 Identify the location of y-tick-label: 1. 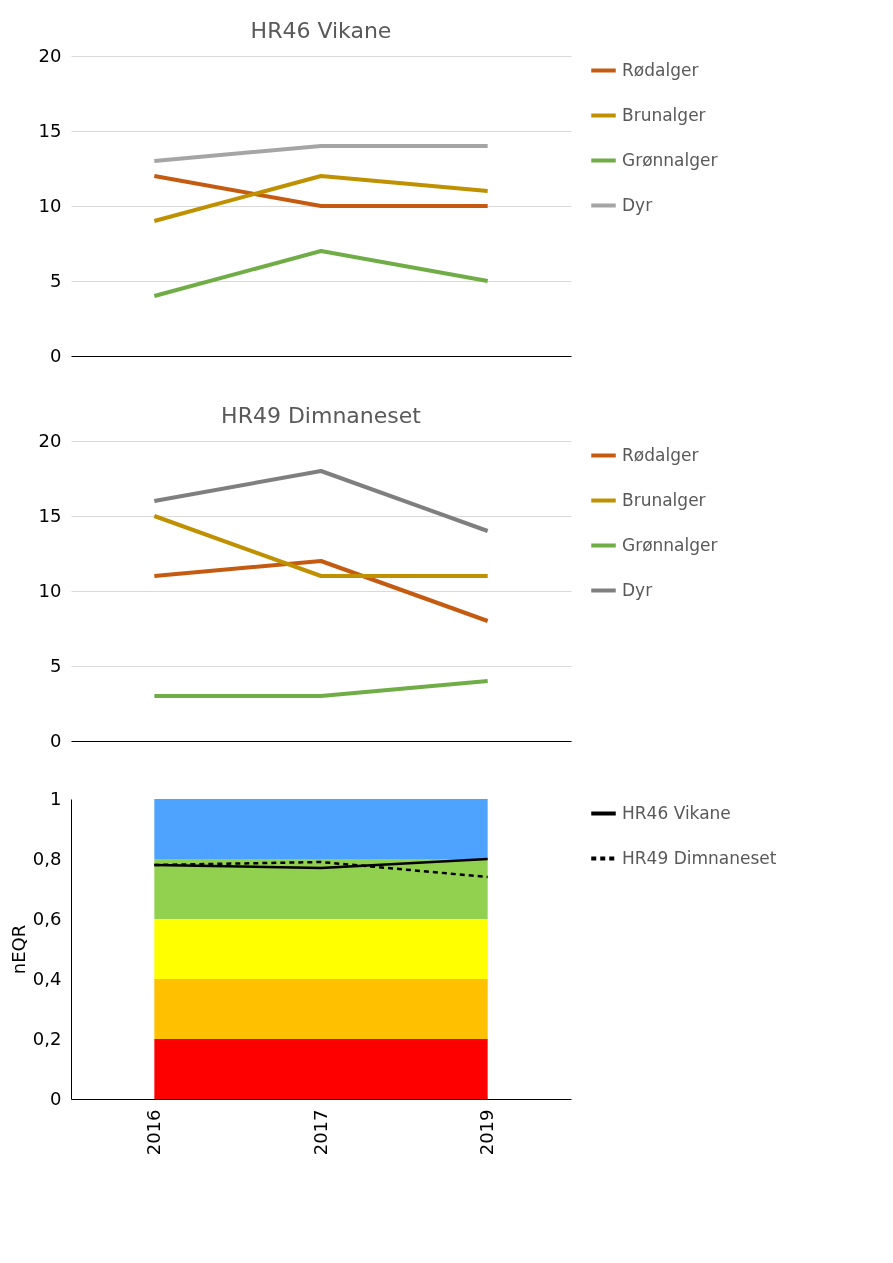
(56, 798).